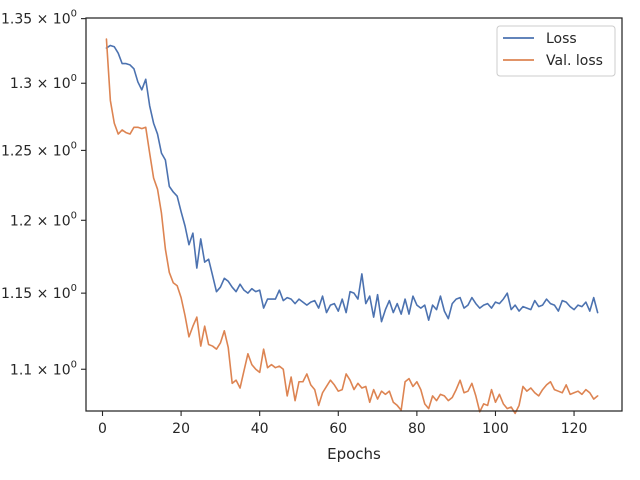  I want to click on legend-label-val-loss: Val. loss, so click(574, 61).